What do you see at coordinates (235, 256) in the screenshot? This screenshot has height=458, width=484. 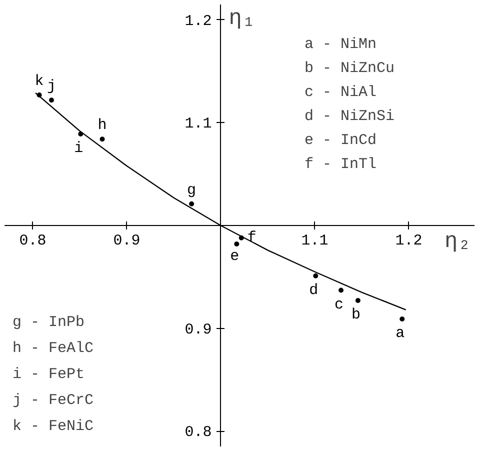 I see `annotation: e` at bounding box center [235, 256].